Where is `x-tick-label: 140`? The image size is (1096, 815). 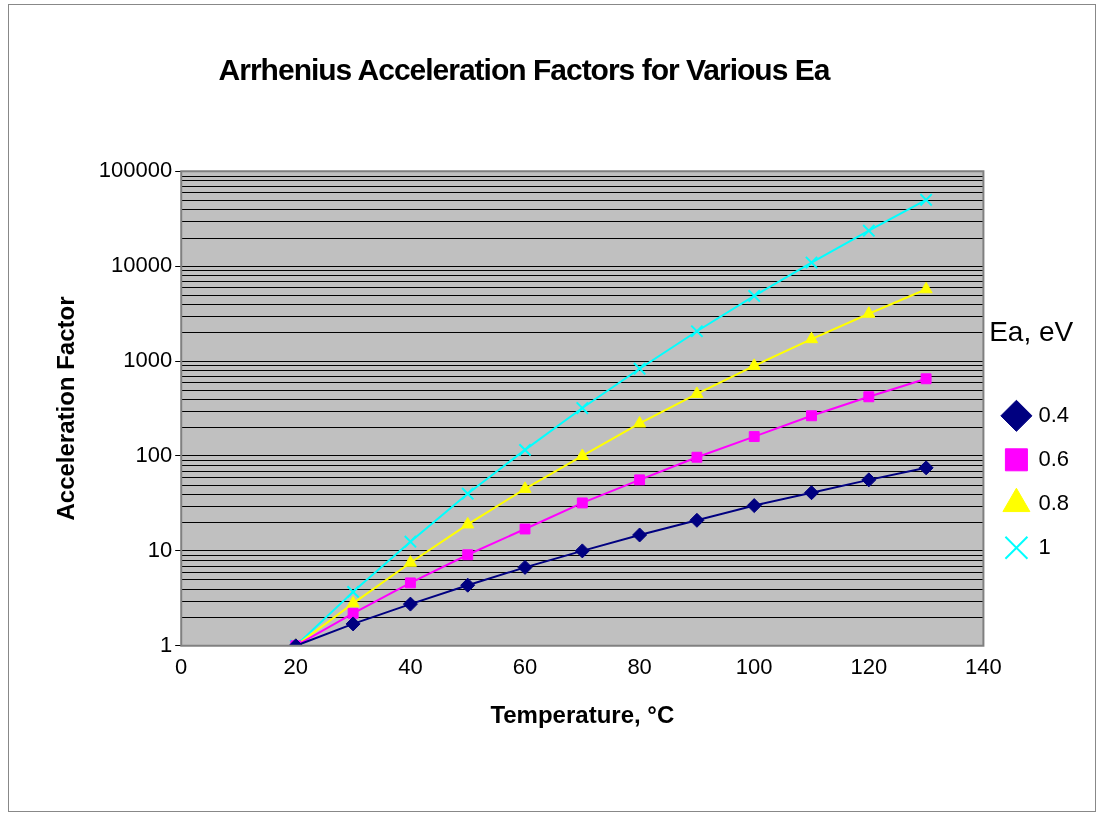 x-tick-label: 140 is located at coordinates (983, 667).